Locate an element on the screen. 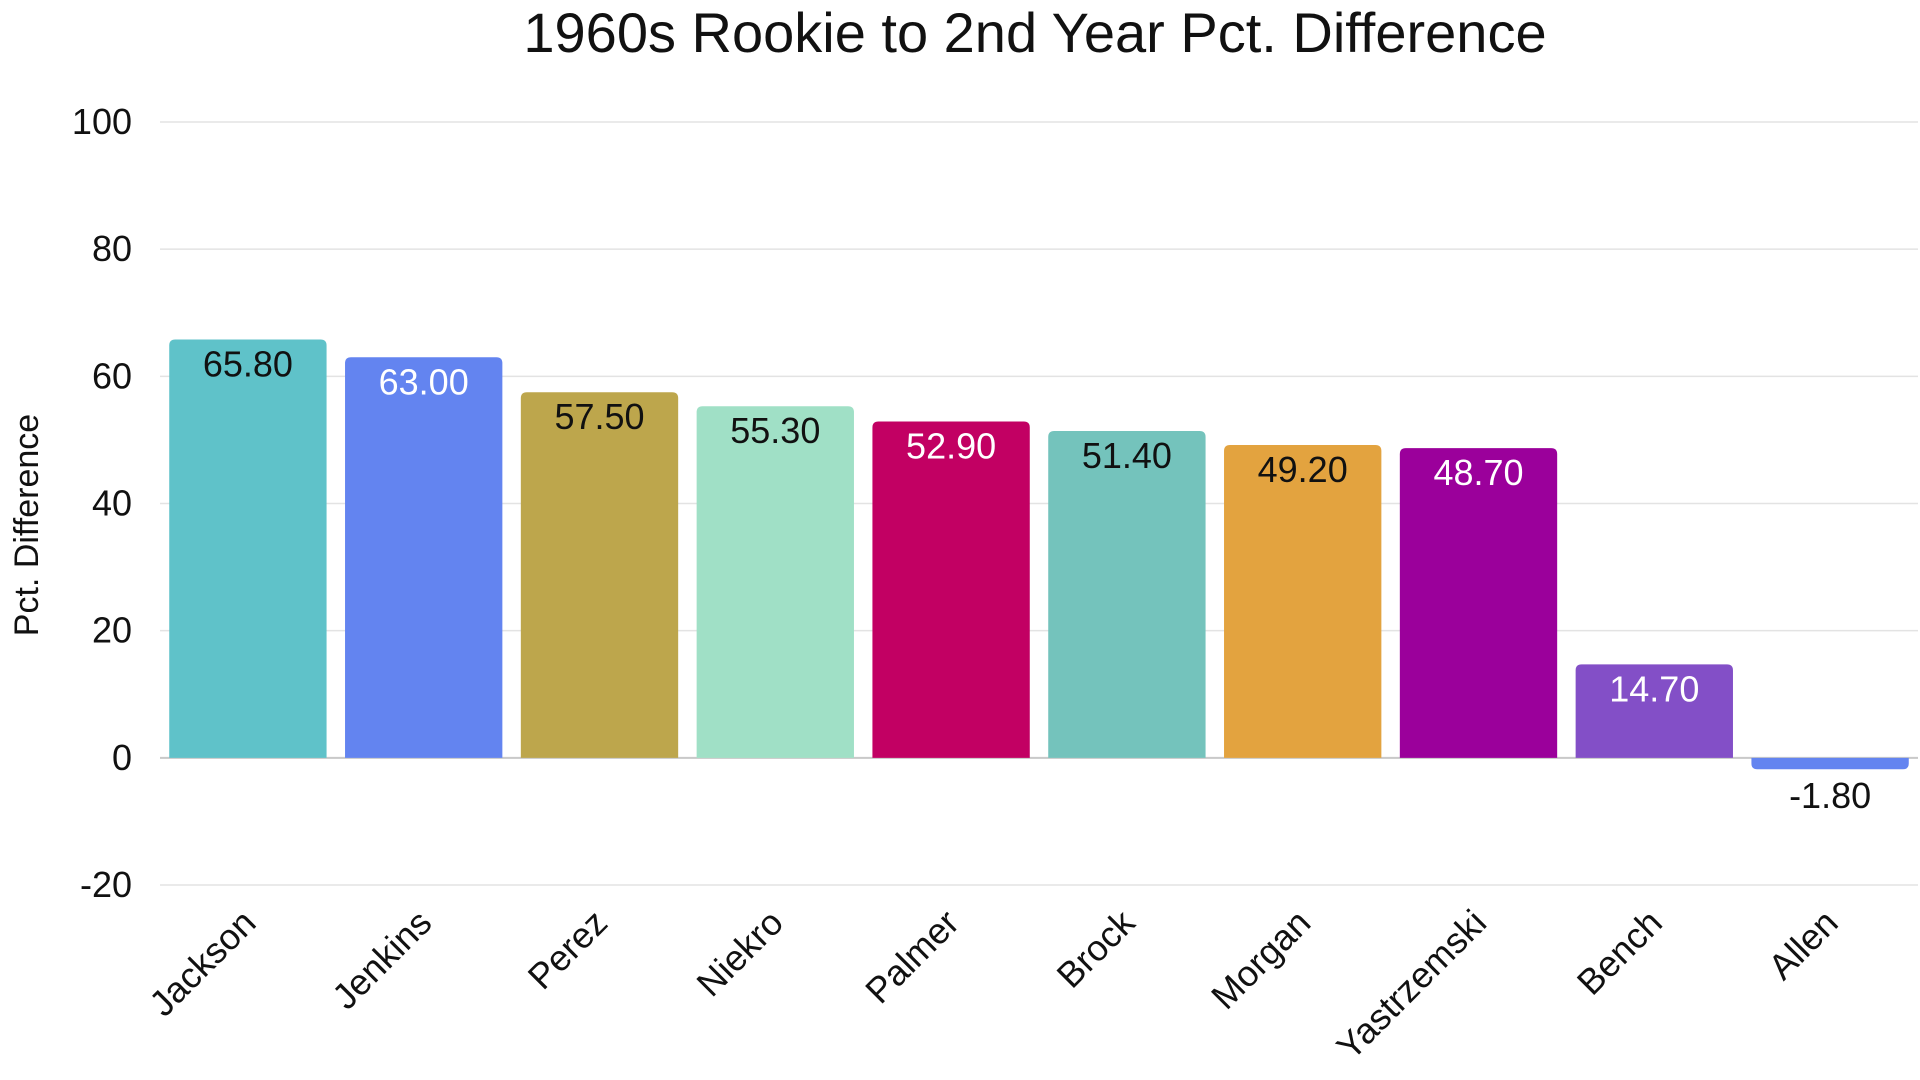  data-label: 55.30 is located at coordinates (775, 430).